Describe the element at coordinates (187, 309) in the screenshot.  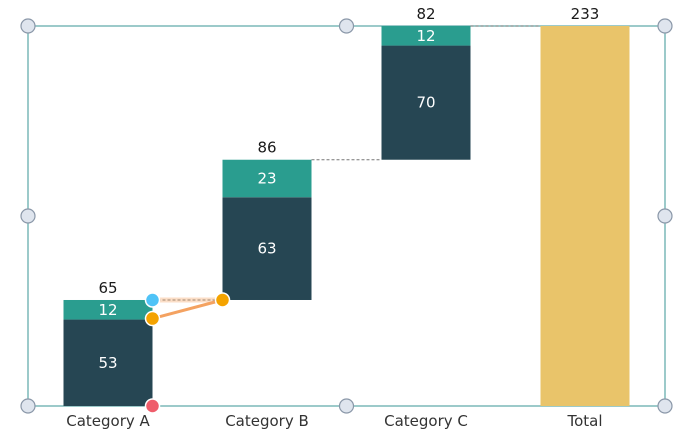
I see `selected-connector-line` at that location.